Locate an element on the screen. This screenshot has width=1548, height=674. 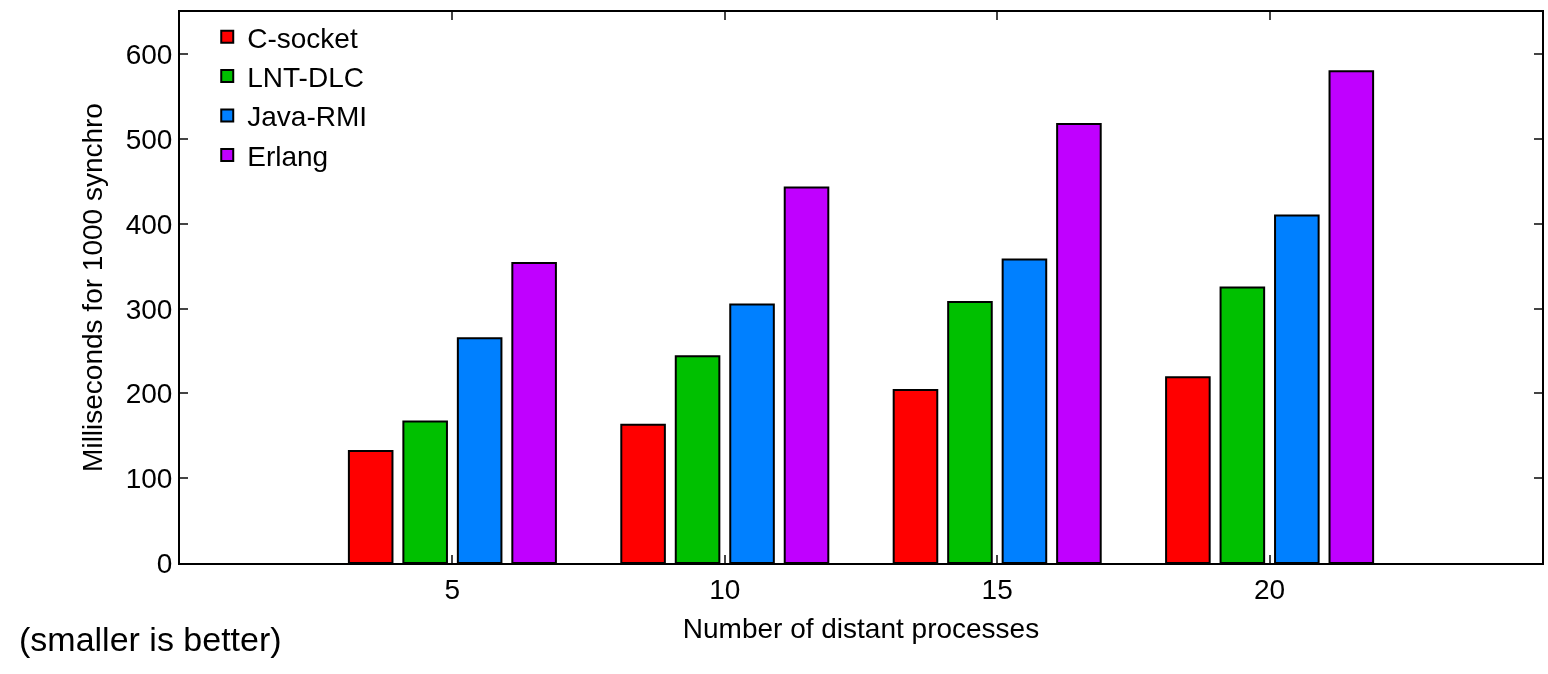
text: (smaller is better) is located at coordinates (150, 639).